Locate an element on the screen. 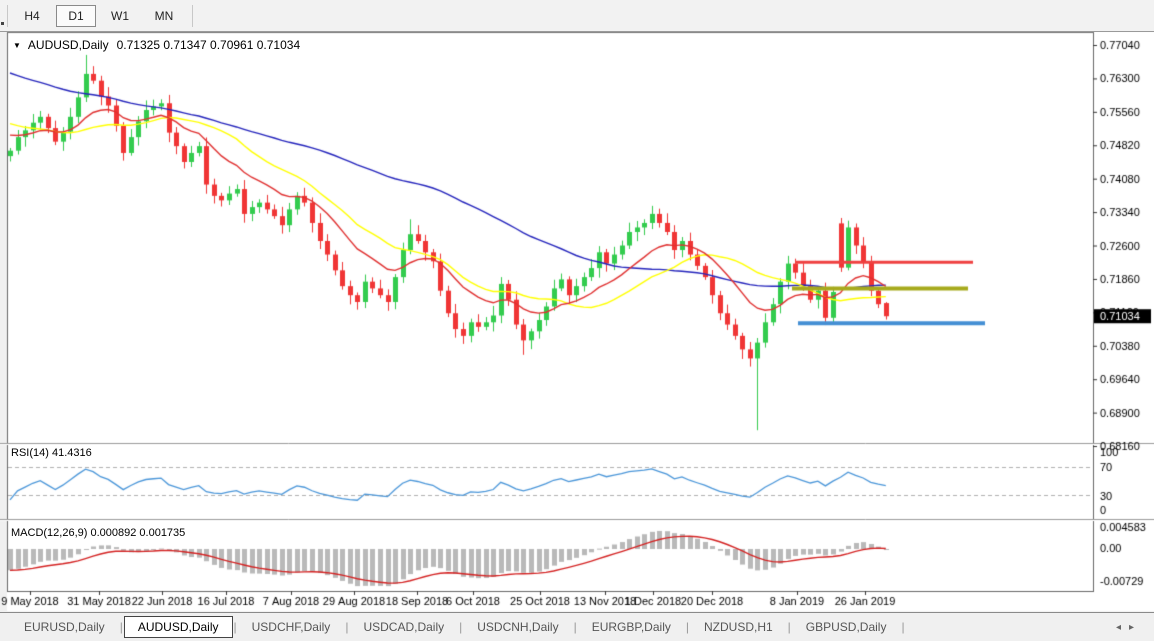 Image resolution: width=1154 pixels, height=641 pixels. tab-usdchf-daily: USDCHF,Daily is located at coordinates (291, 627).